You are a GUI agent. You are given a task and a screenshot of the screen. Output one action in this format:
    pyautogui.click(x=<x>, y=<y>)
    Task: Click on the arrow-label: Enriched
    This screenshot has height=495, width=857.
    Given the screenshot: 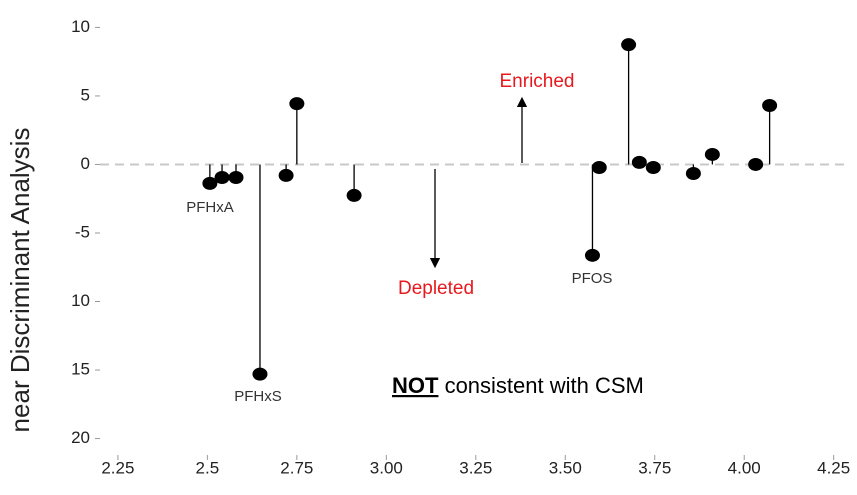 What is the action you would take?
    pyautogui.click(x=537, y=81)
    